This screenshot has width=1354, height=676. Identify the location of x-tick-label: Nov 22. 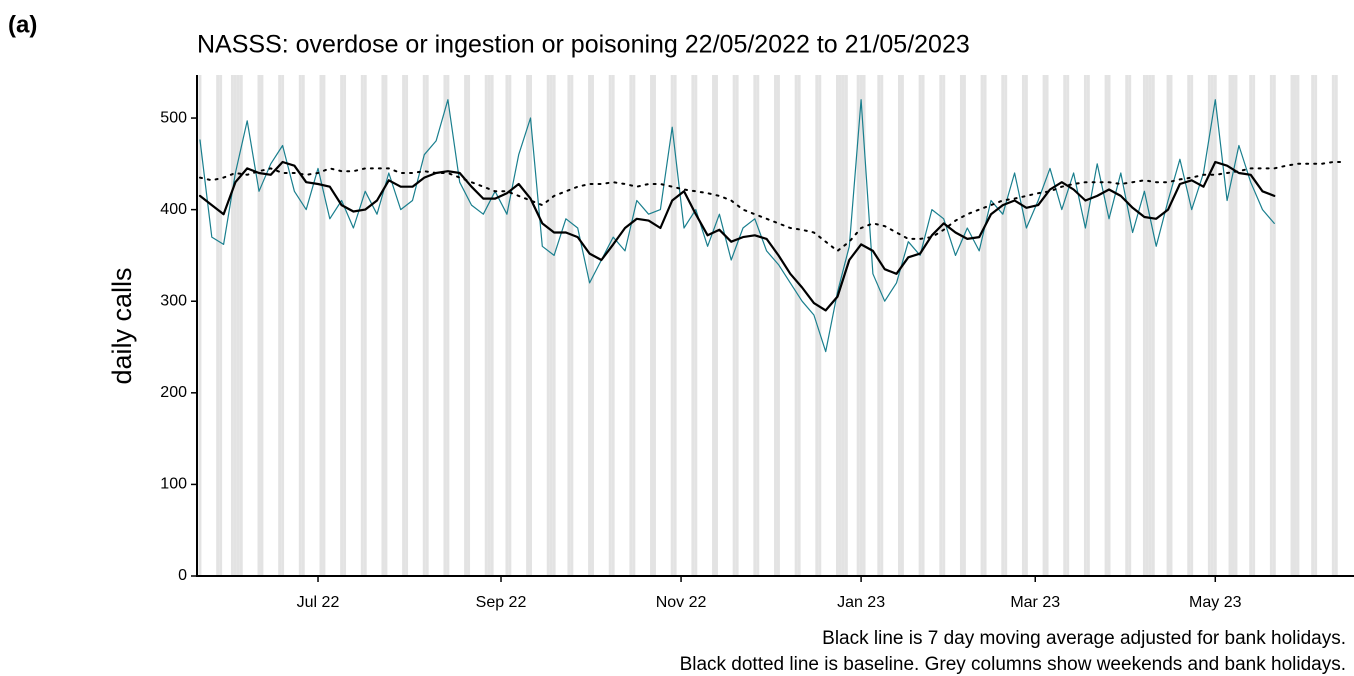
(681, 602).